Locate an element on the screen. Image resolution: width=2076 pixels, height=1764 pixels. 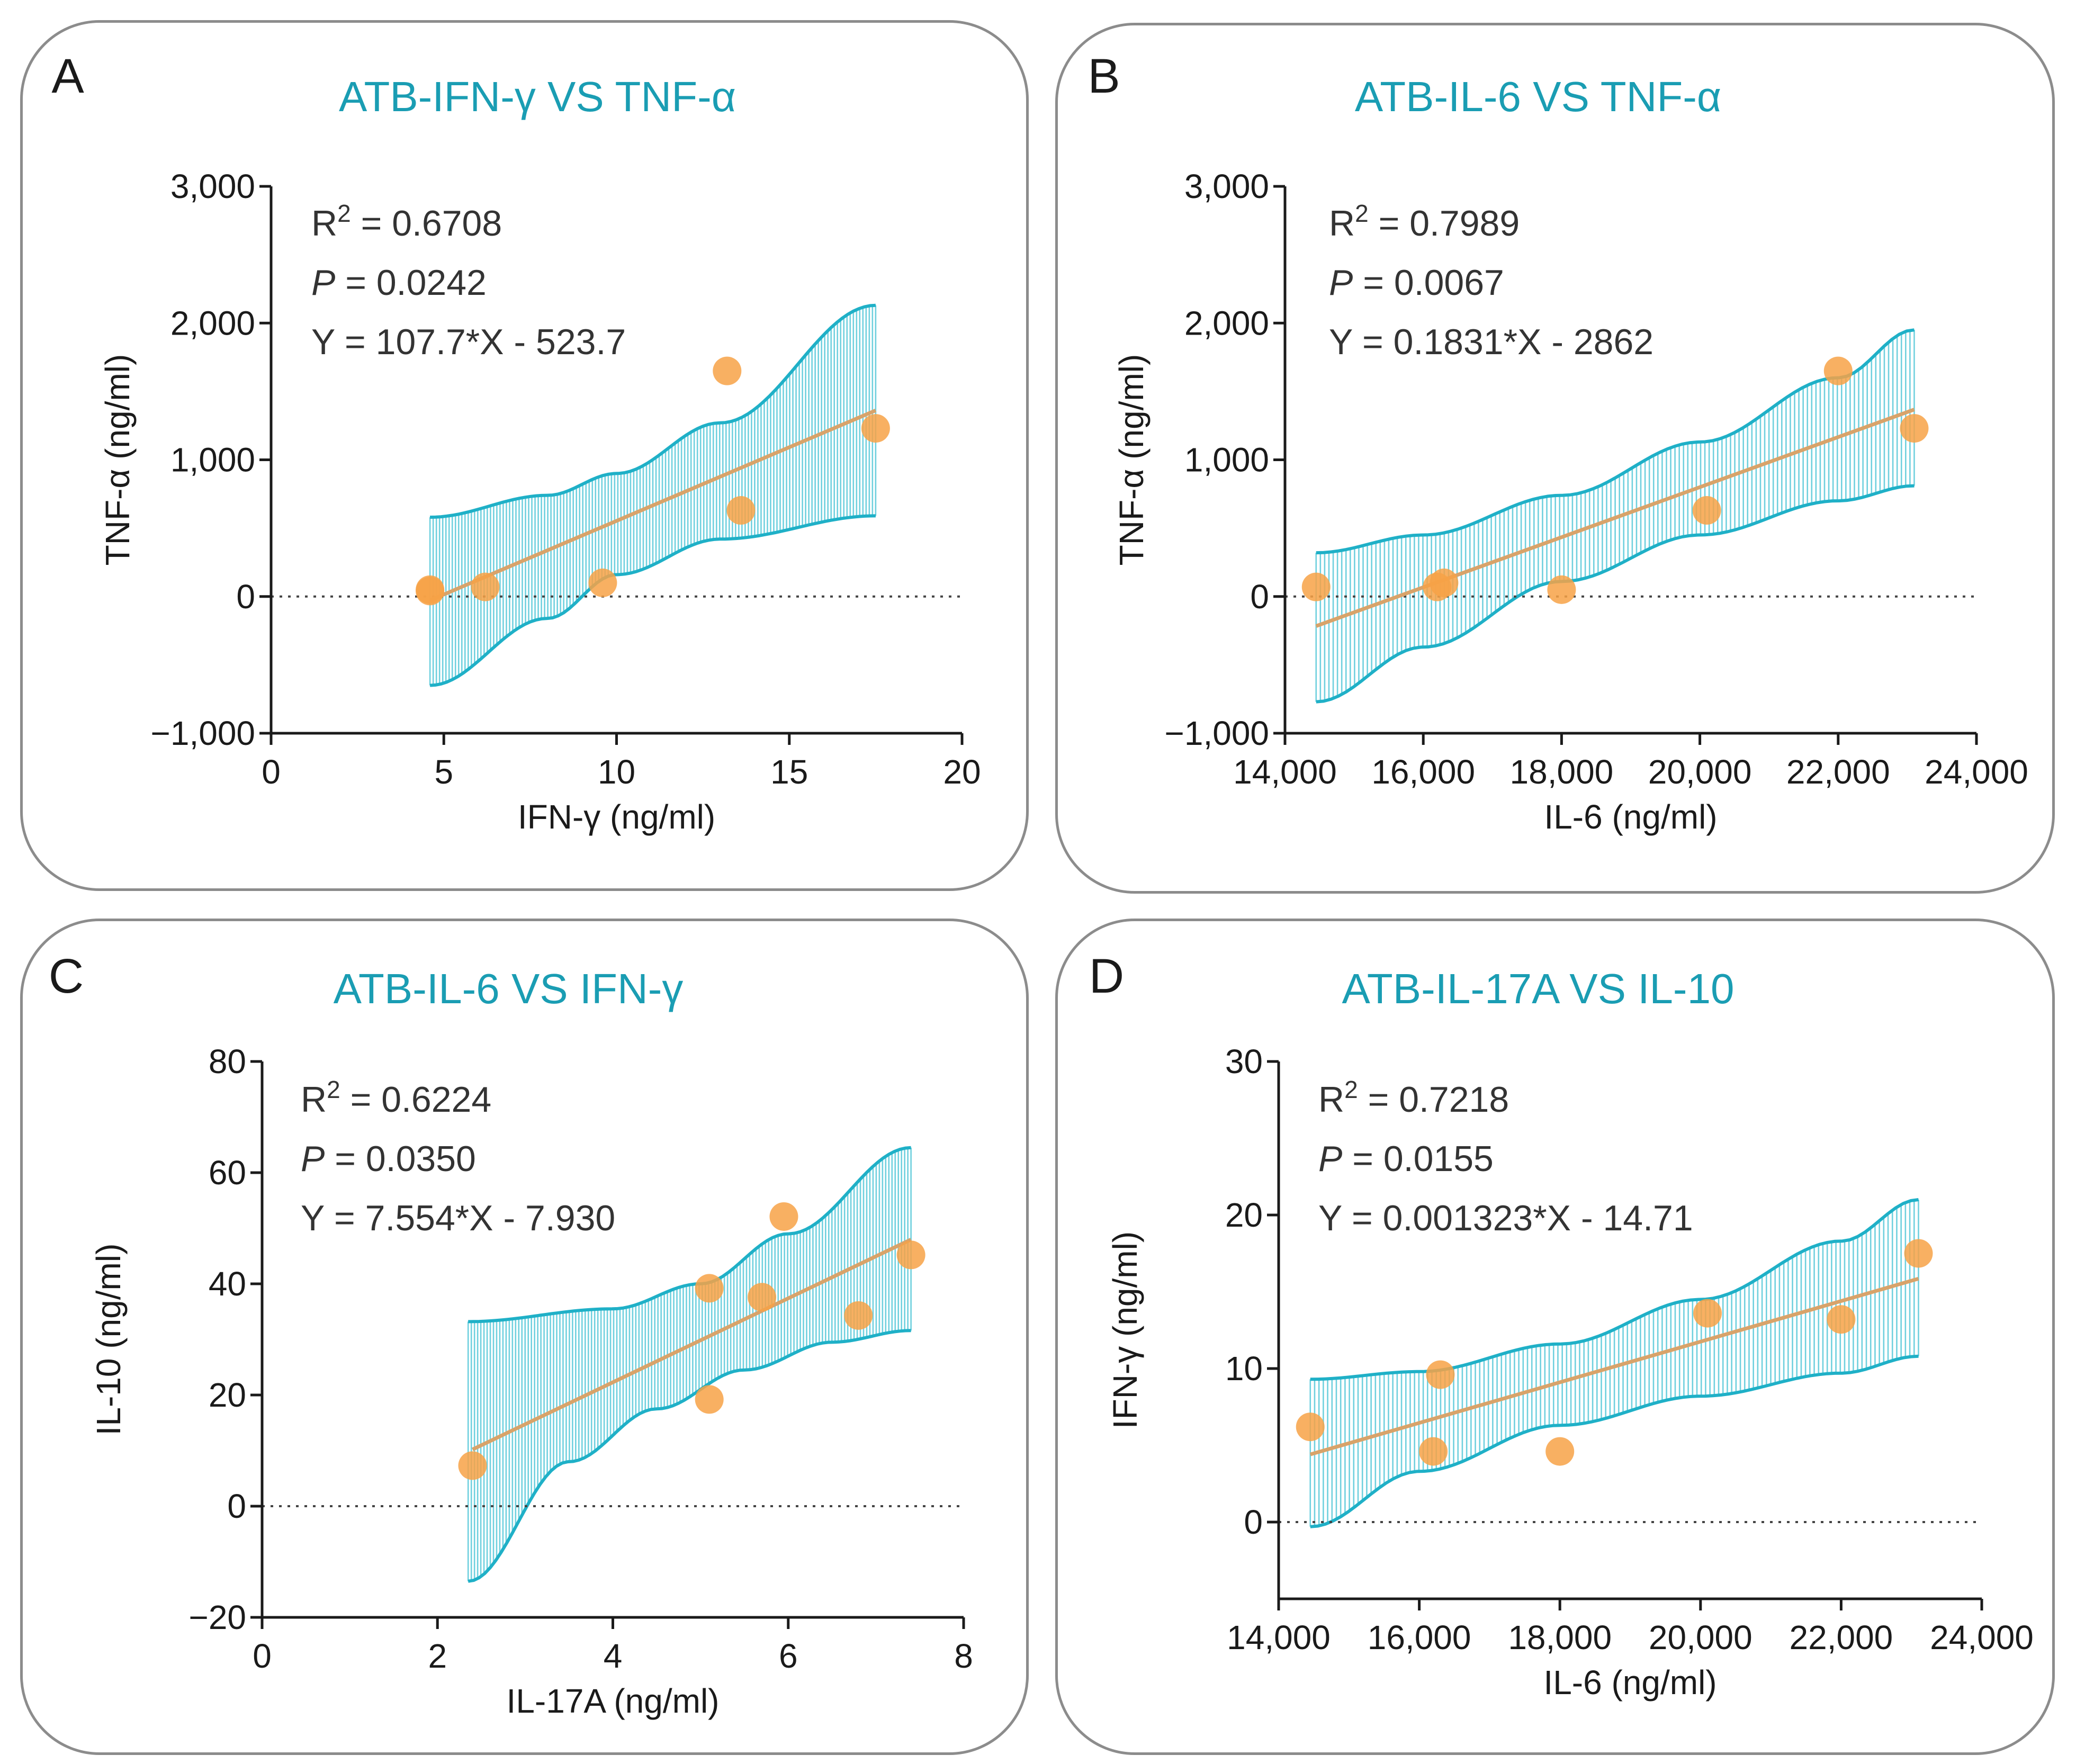
regression-equation: Y = 107.7*X - 523.7 is located at coordinates (468, 342).